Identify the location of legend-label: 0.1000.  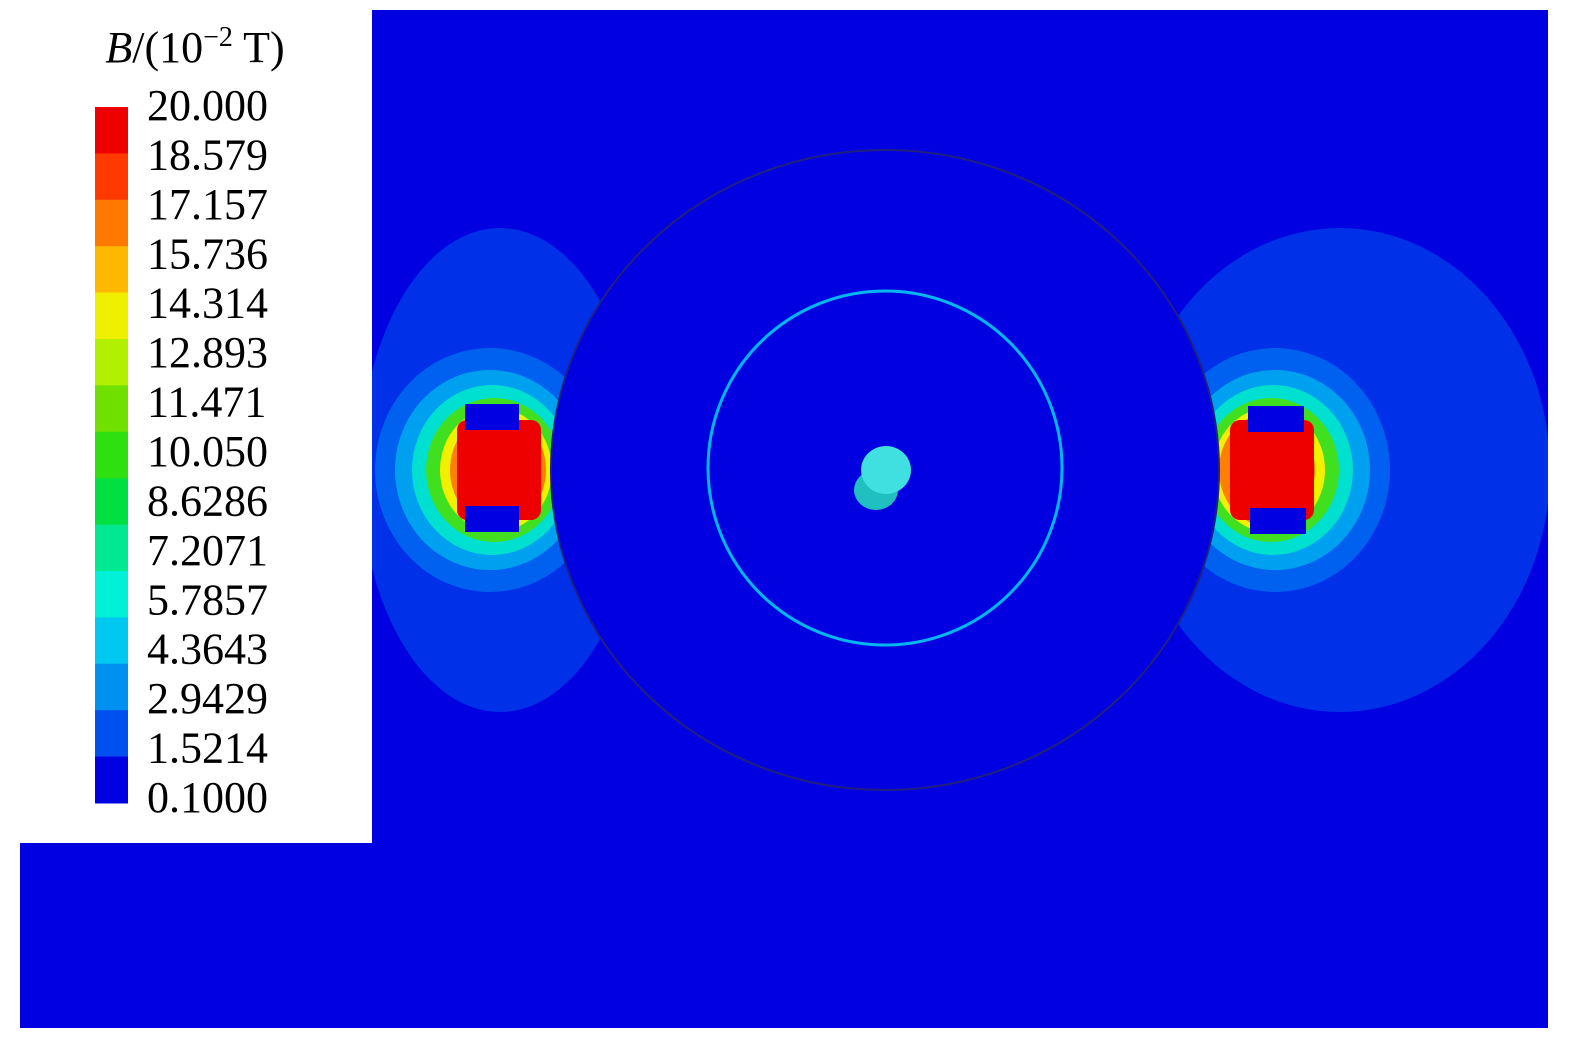
(207, 797).